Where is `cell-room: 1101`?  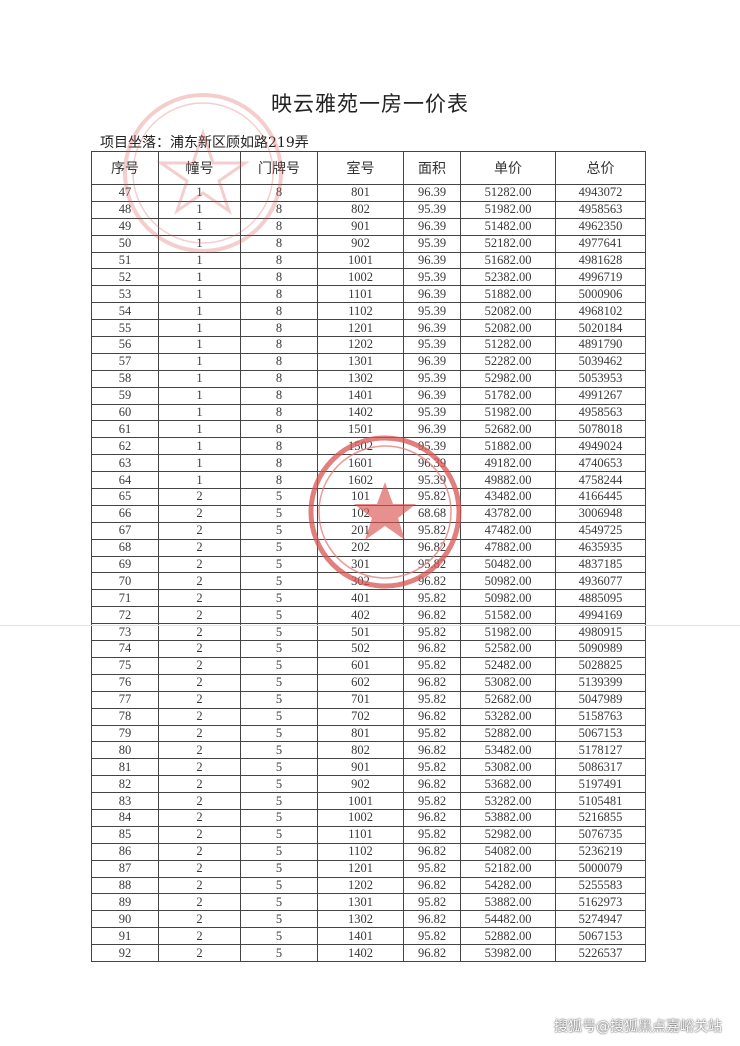
cell-room: 1101 is located at coordinates (360, 294).